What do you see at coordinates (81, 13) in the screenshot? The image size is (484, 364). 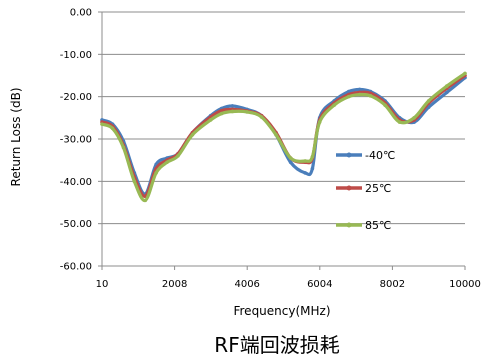 I see `y-tick-label: 0.00` at bounding box center [81, 13].